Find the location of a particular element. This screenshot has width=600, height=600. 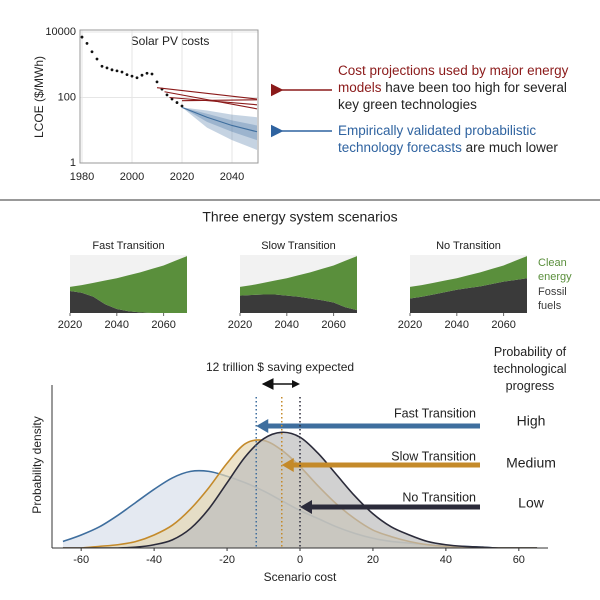

panel-title: Fast Transition is located at coordinates (128, 246).